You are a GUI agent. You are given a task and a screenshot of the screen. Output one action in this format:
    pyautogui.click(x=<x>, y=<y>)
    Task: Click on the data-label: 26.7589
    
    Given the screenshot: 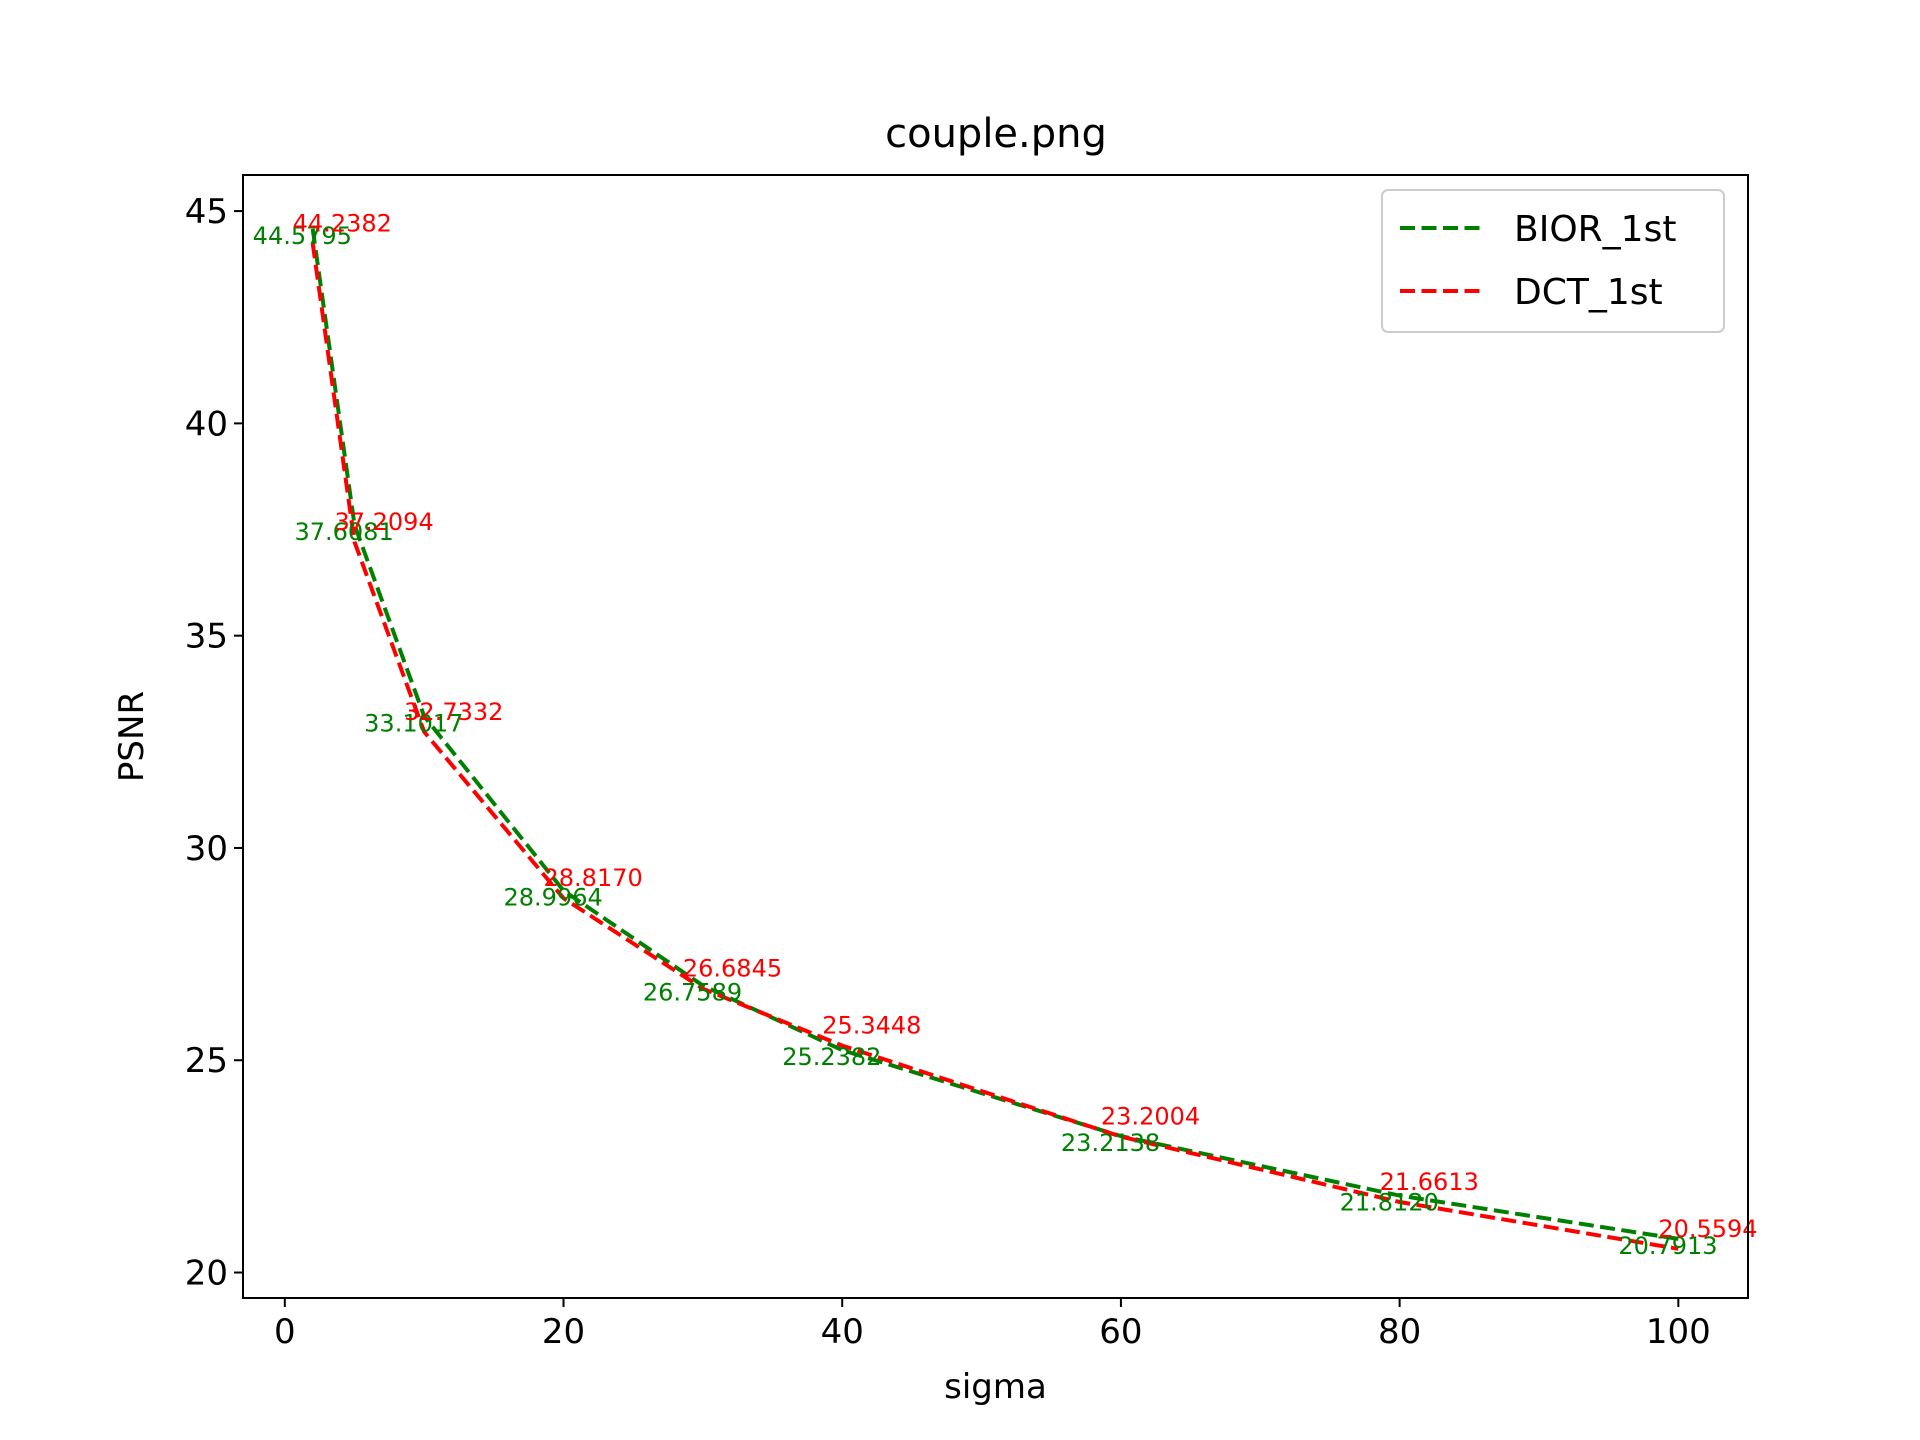 What is the action you would take?
    pyautogui.click(x=692, y=993)
    